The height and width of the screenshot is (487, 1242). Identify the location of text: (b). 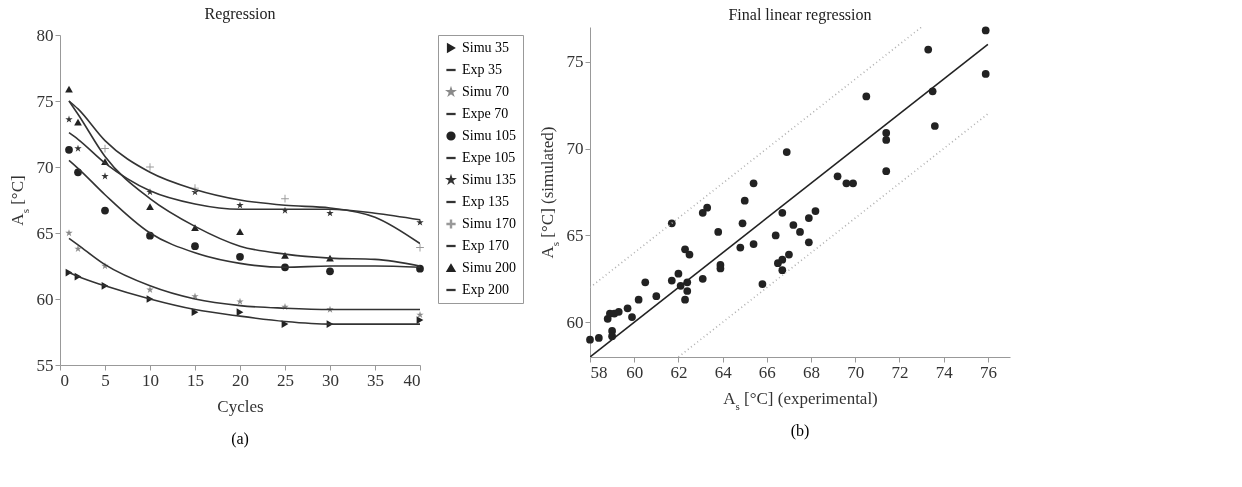
(800, 431).